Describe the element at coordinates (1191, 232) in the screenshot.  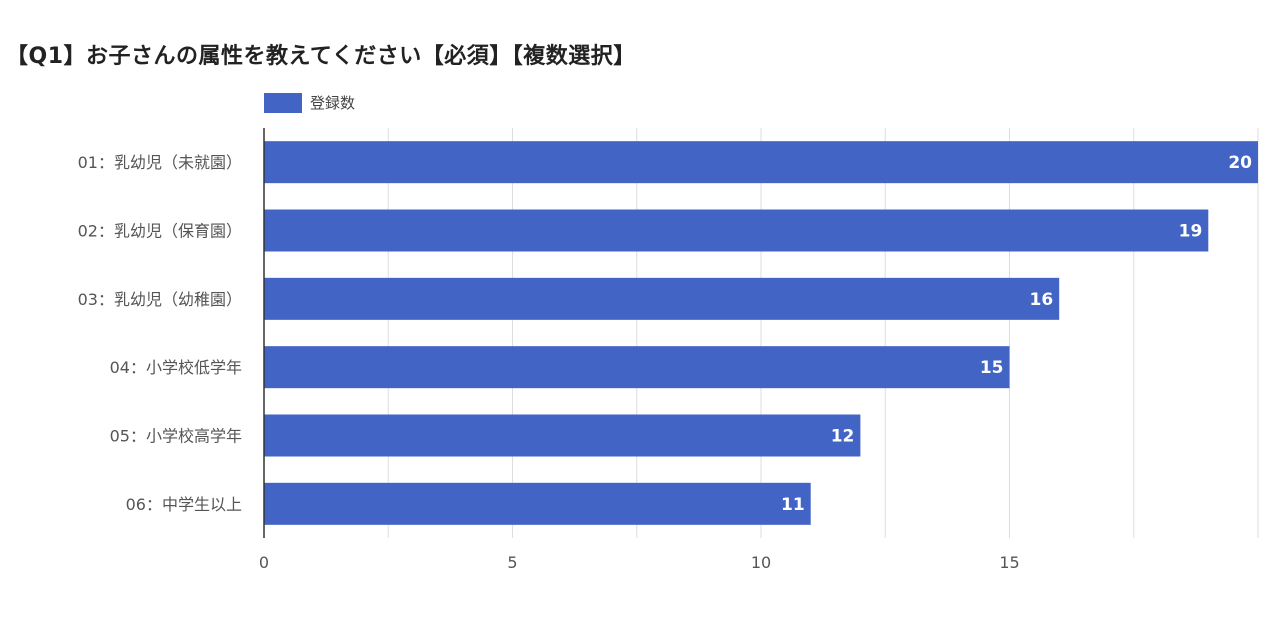
I see `data-label: 19` at that location.